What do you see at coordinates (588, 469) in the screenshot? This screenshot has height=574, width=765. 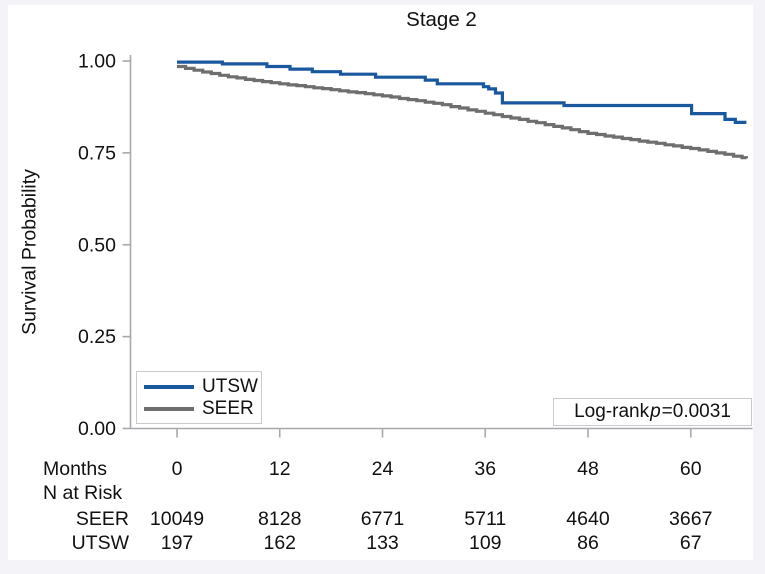 I see `x-tick-label: 48` at bounding box center [588, 469].